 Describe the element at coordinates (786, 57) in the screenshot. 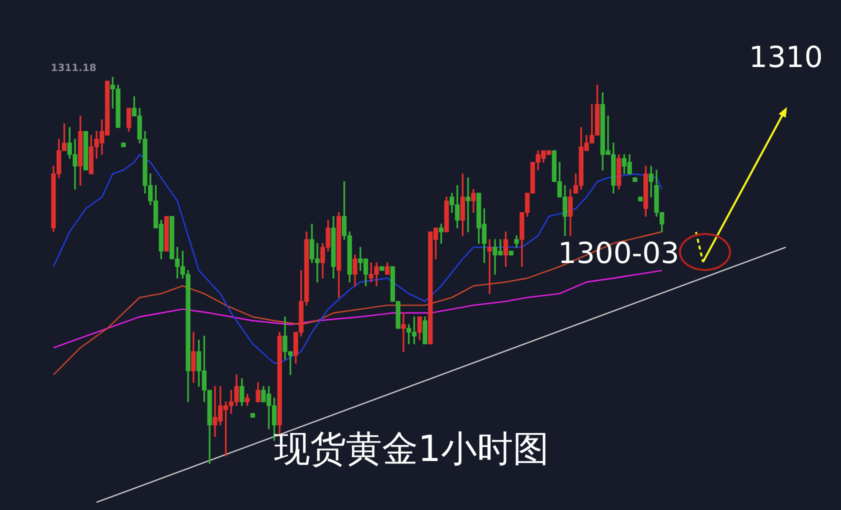

I see `text: 1310` at that location.